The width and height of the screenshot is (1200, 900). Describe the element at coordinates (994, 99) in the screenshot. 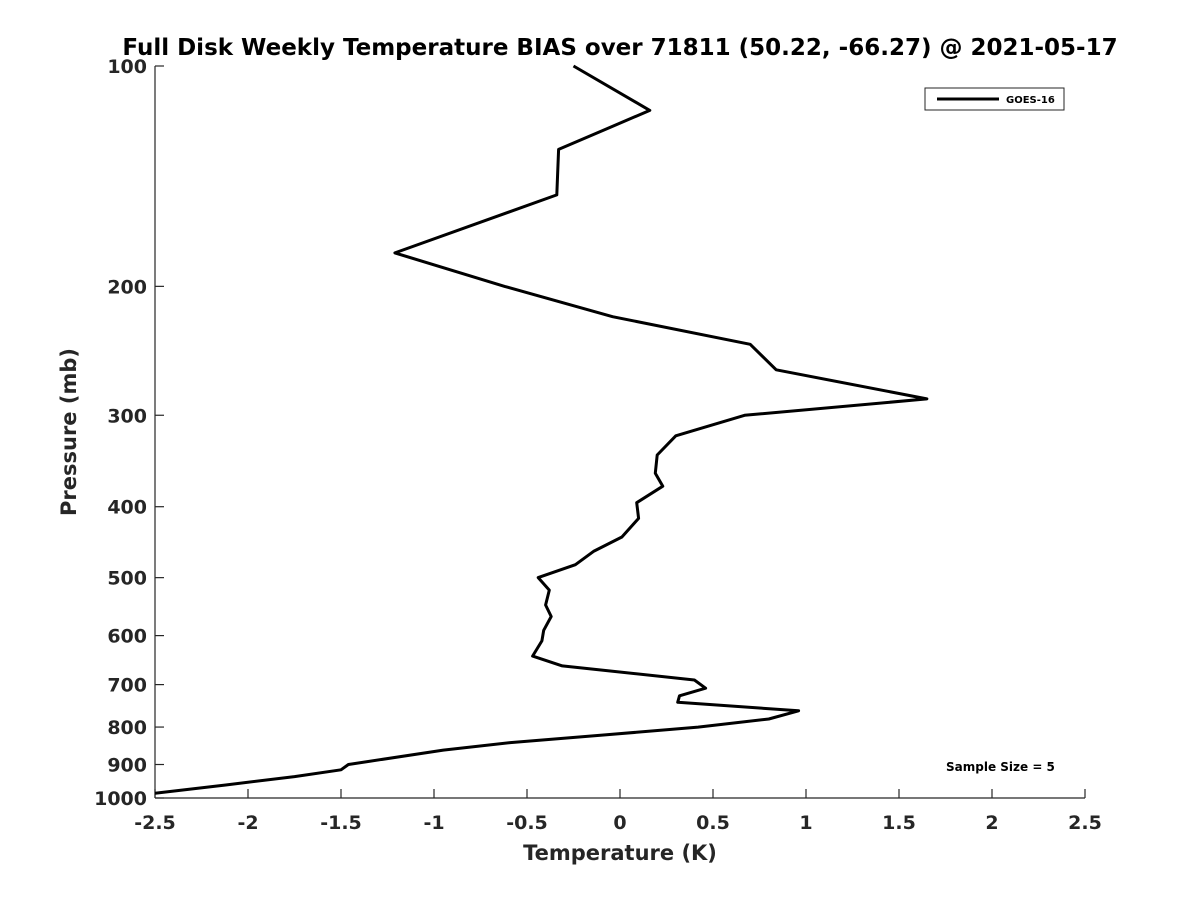

I see `legend: GOES-16` at that location.